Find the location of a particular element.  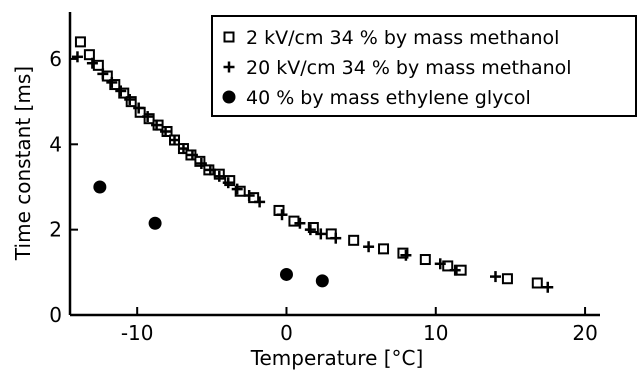

legend-label: 20 kV/cm 34 % by mass methanol is located at coordinates (409, 68).